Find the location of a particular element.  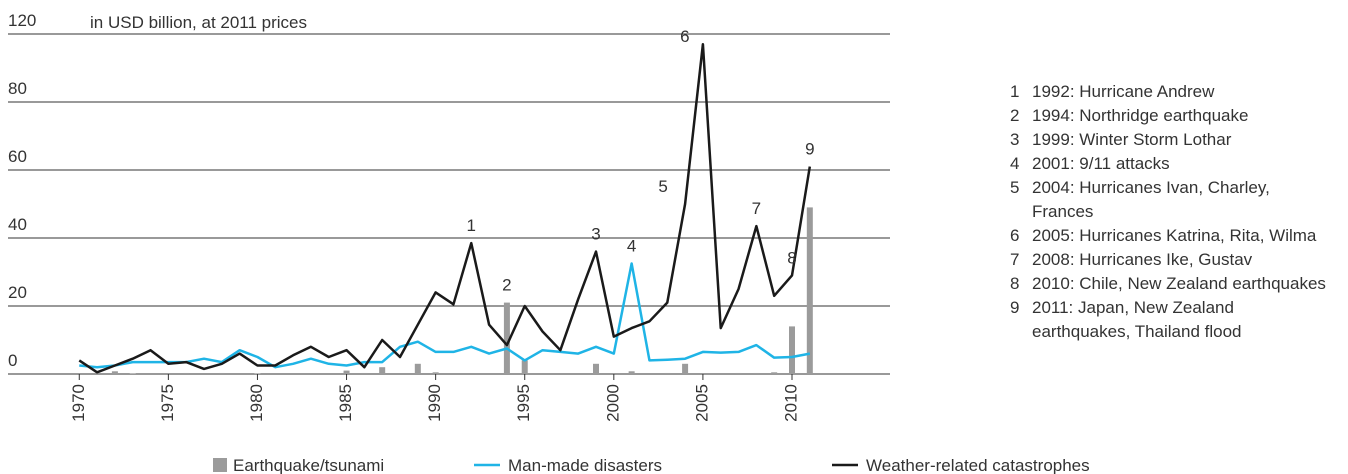

legend-label: Man-made disasters is located at coordinates (585, 465).